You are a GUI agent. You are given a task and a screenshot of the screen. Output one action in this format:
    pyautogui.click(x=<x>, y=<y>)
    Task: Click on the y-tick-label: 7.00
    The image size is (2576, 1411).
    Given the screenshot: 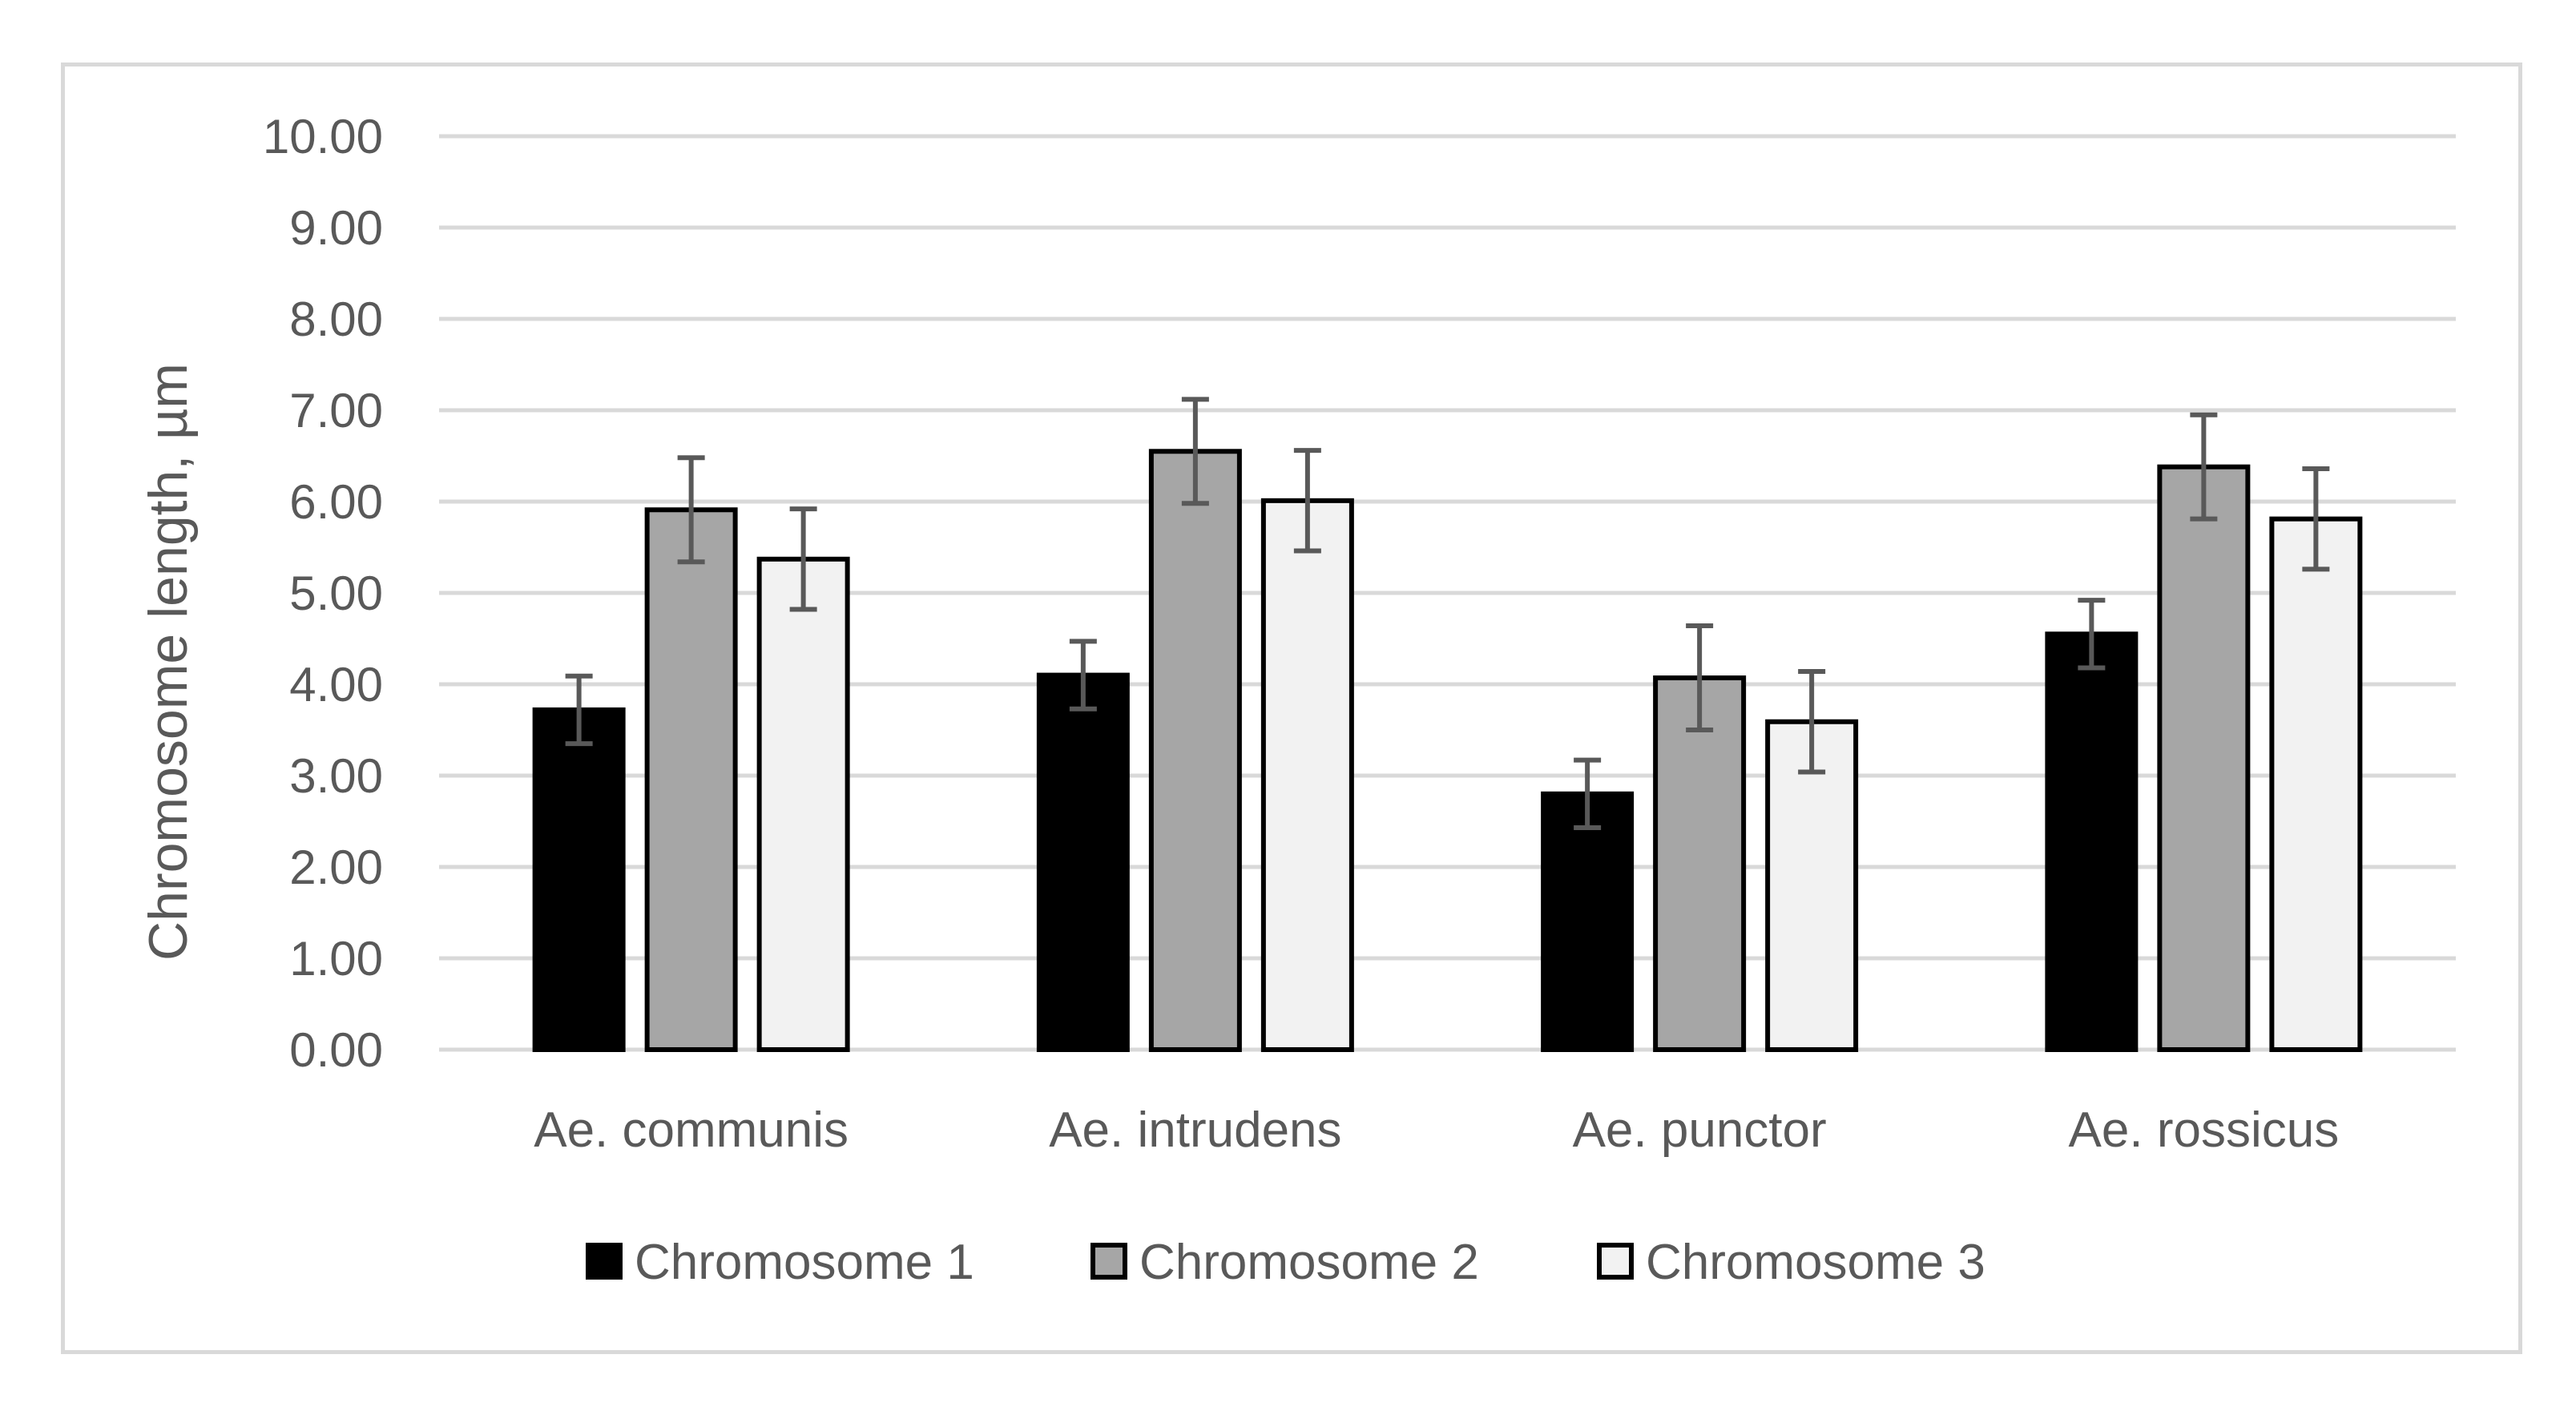 What is the action you would take?
    pyautogui.click(x=336, y=410)
    